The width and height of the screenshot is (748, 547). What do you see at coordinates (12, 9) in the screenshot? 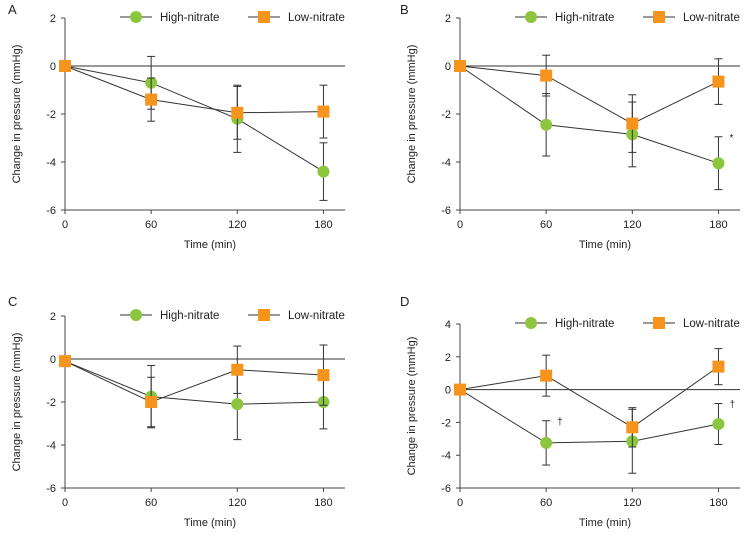
I see `panel-letter: A` at bounding box center [12, 9].